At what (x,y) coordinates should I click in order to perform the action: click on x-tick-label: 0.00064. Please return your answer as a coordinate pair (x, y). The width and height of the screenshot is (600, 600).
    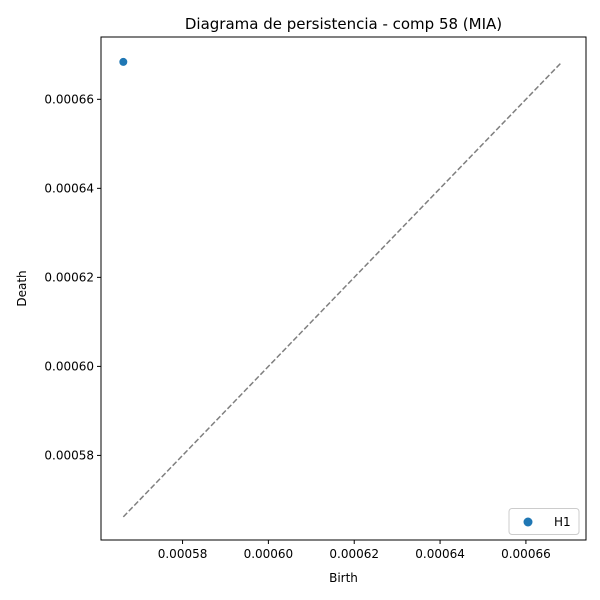
    Looking at the image, I should click on (440, 554).